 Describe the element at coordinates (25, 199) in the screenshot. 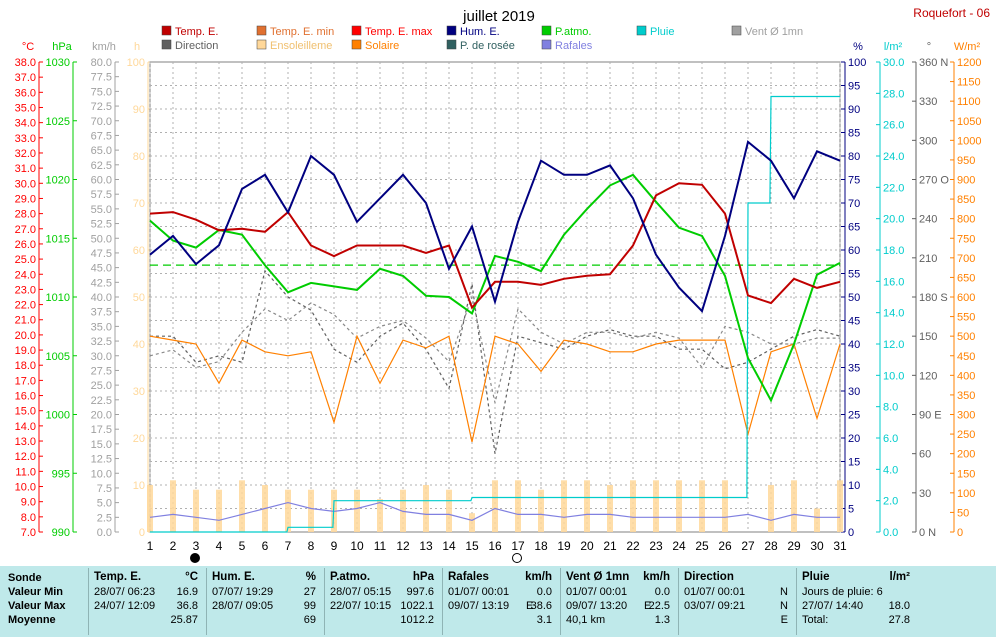

I see `temp-tick-label: 29.0` at that location.